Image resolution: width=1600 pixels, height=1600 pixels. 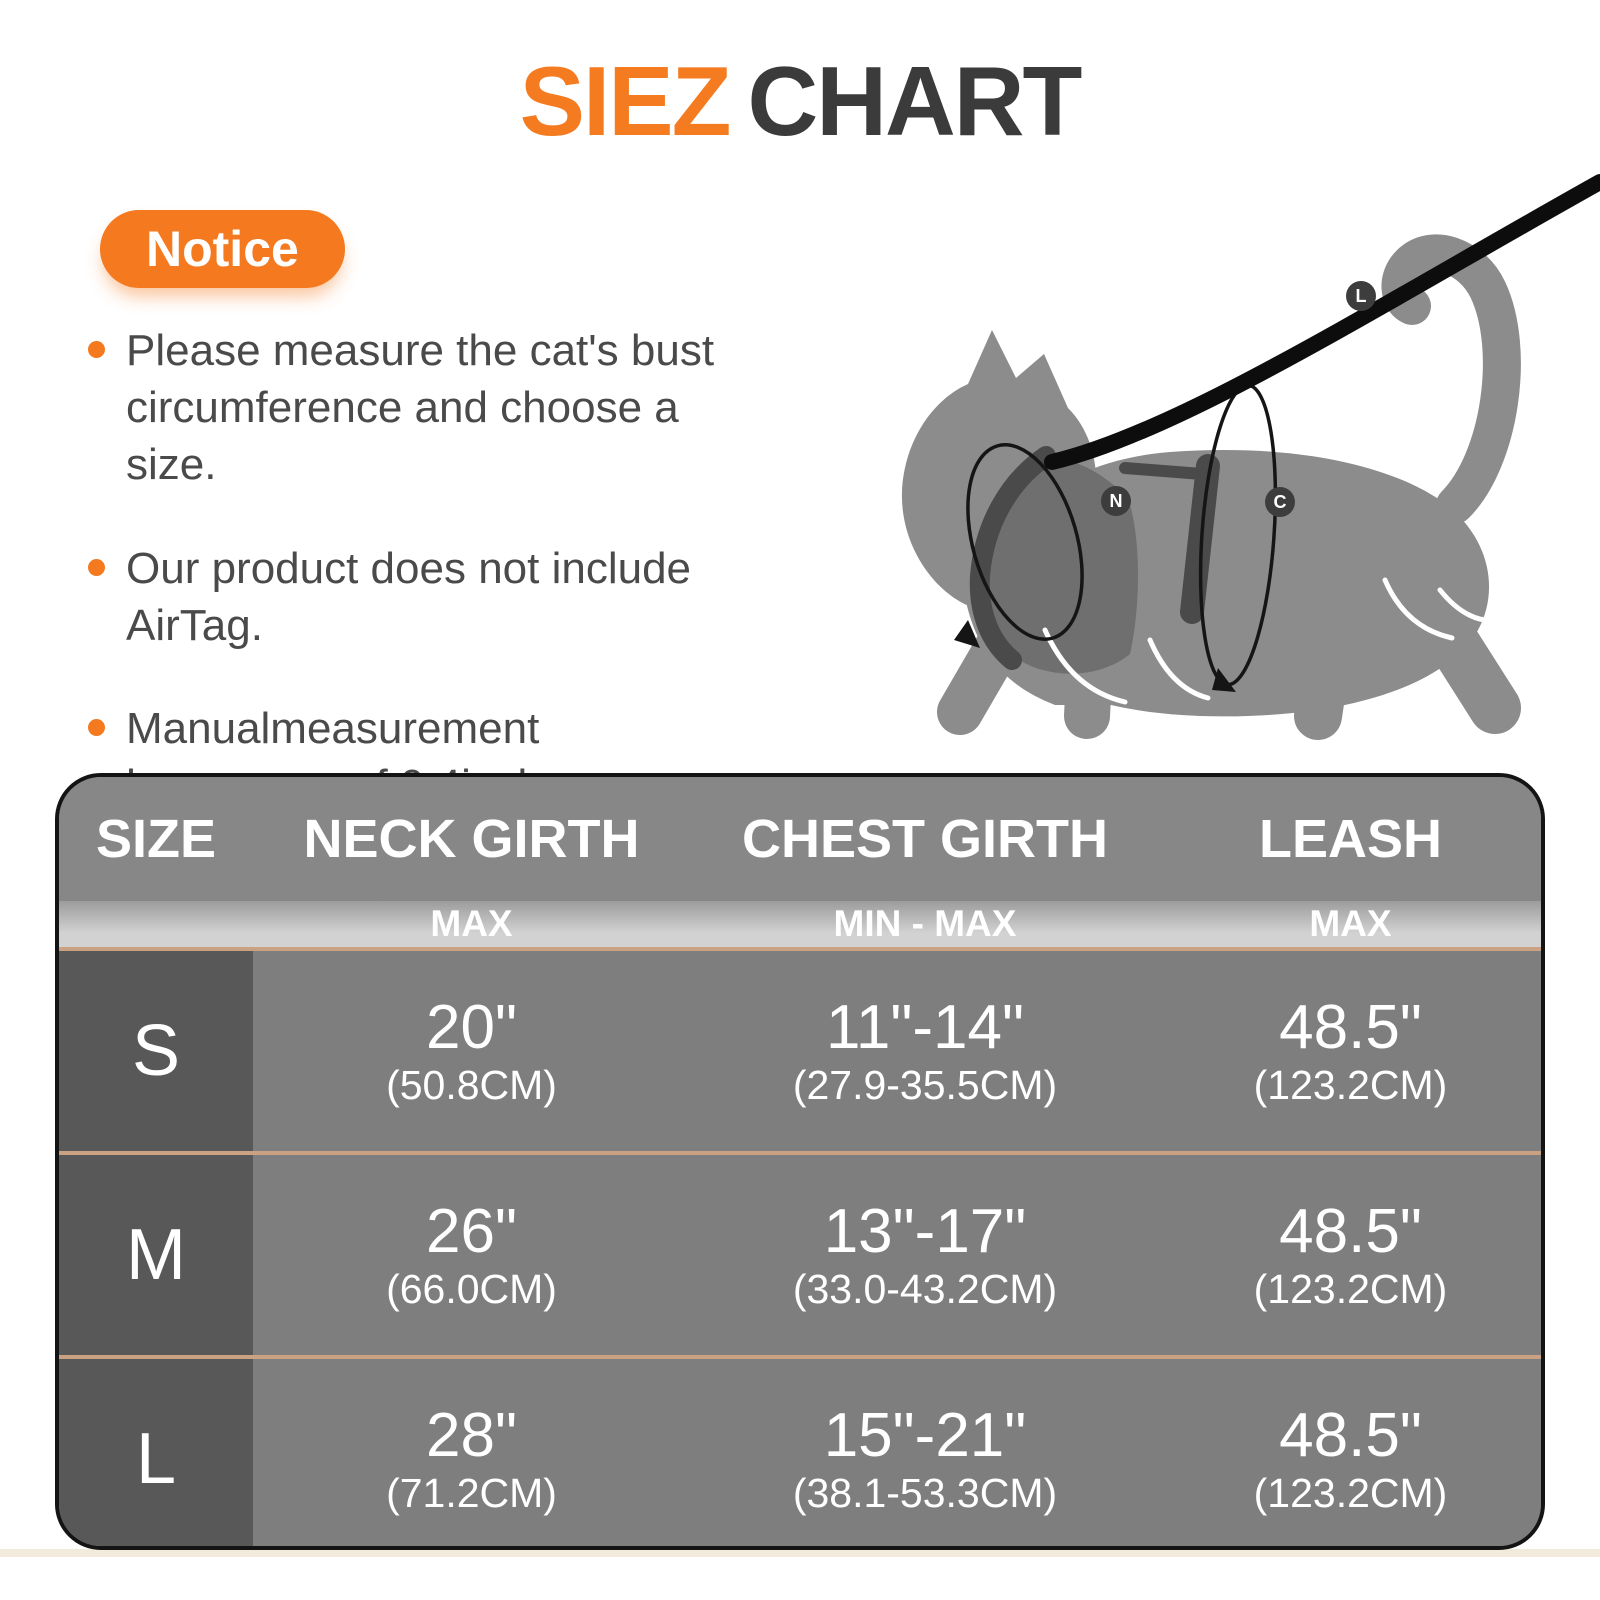 I want to click on notice-badge-label: Notice, so click(x=222, y=249).